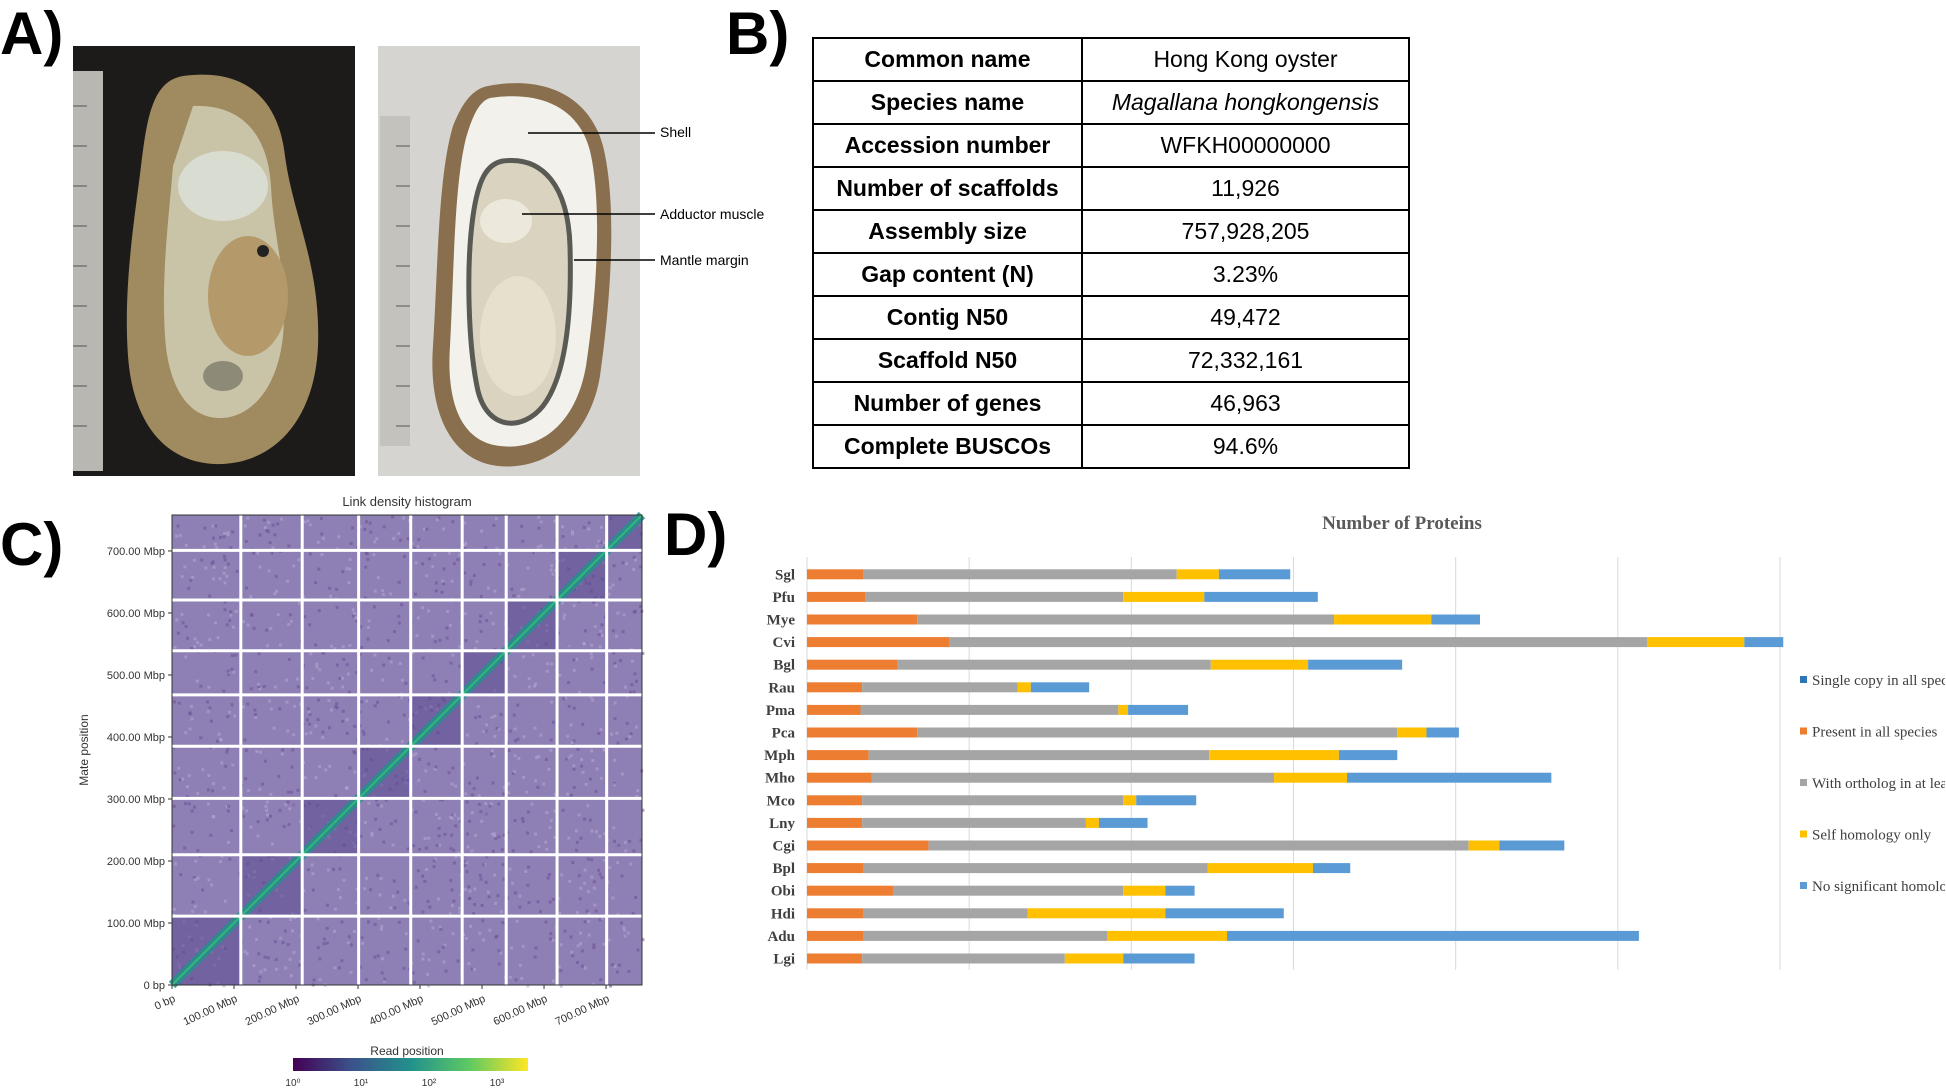 This screenshot has width=1946, height=1090. What do you see at coordinates (292, 1083) in the screenshot?
I see `colorbar-tick-label: 10⁰` at bounding box center [292, 1083].